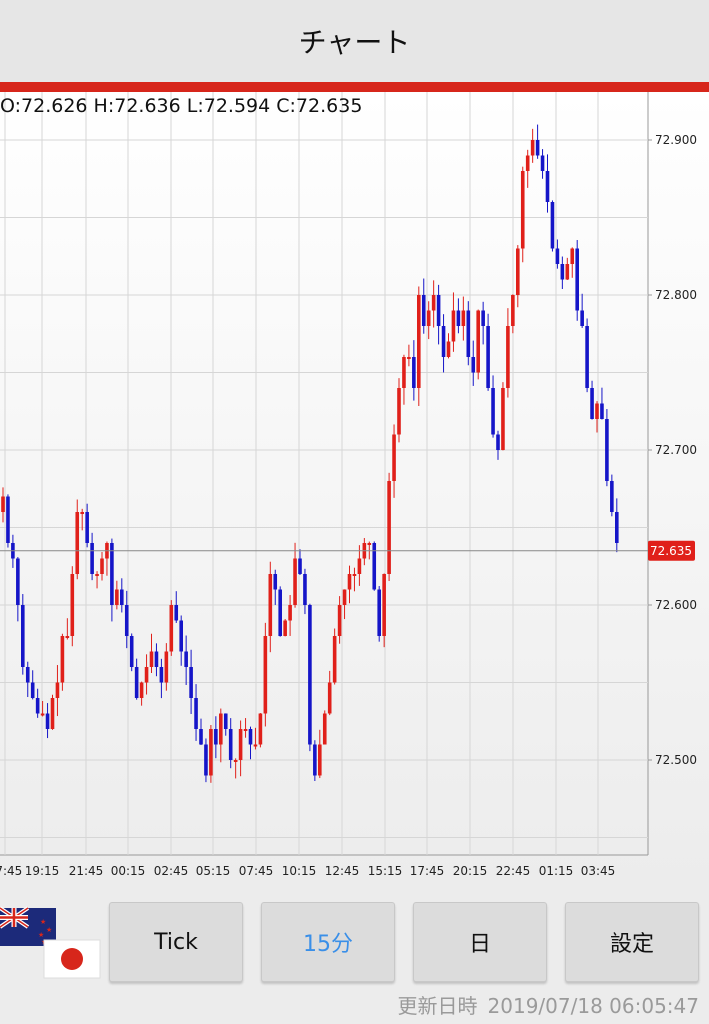 This screenshot has height=1024, width=709. I want to click on last-updated: 更新日時 2019/07/18 06:05:47, so click(543, 1004).